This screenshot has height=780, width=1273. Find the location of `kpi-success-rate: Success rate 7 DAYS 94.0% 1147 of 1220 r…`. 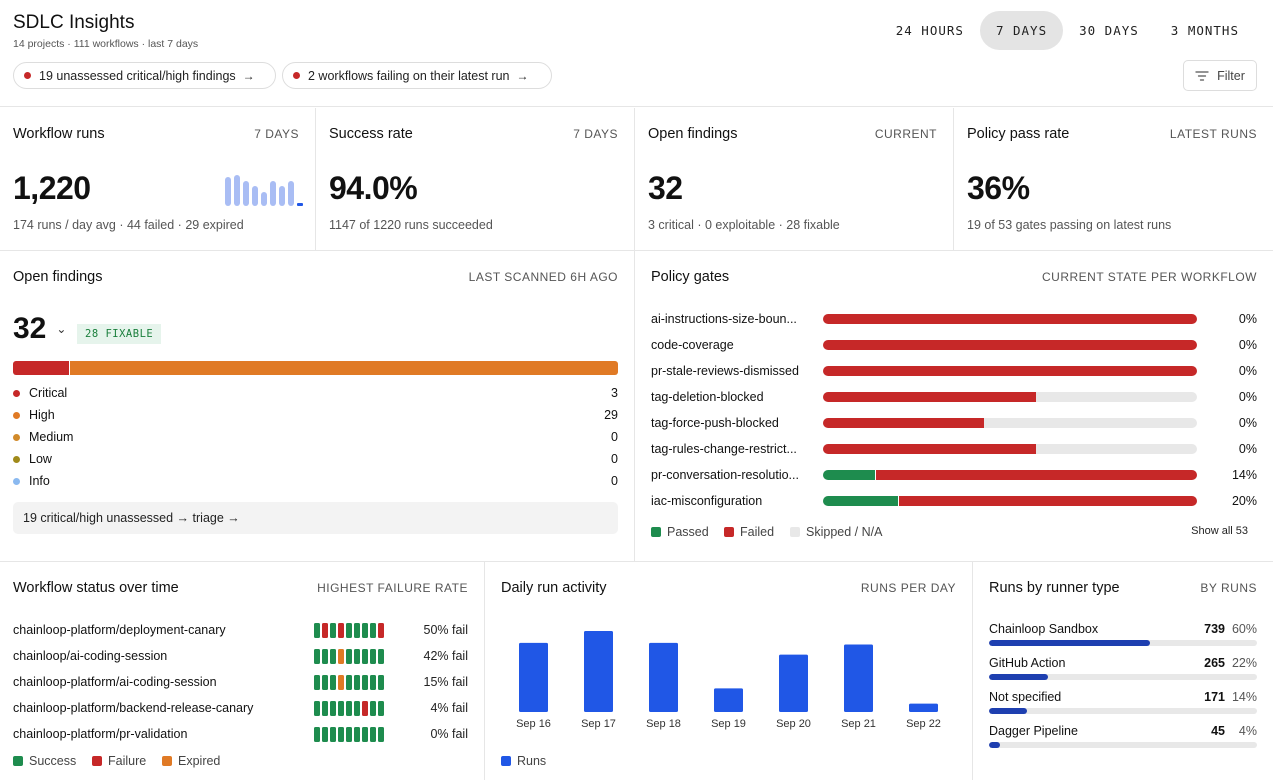

kpi-success-rate: Success rate 7 DAYS 94.0% 1147 of 1220 r… is located at coordinates (475, 179).